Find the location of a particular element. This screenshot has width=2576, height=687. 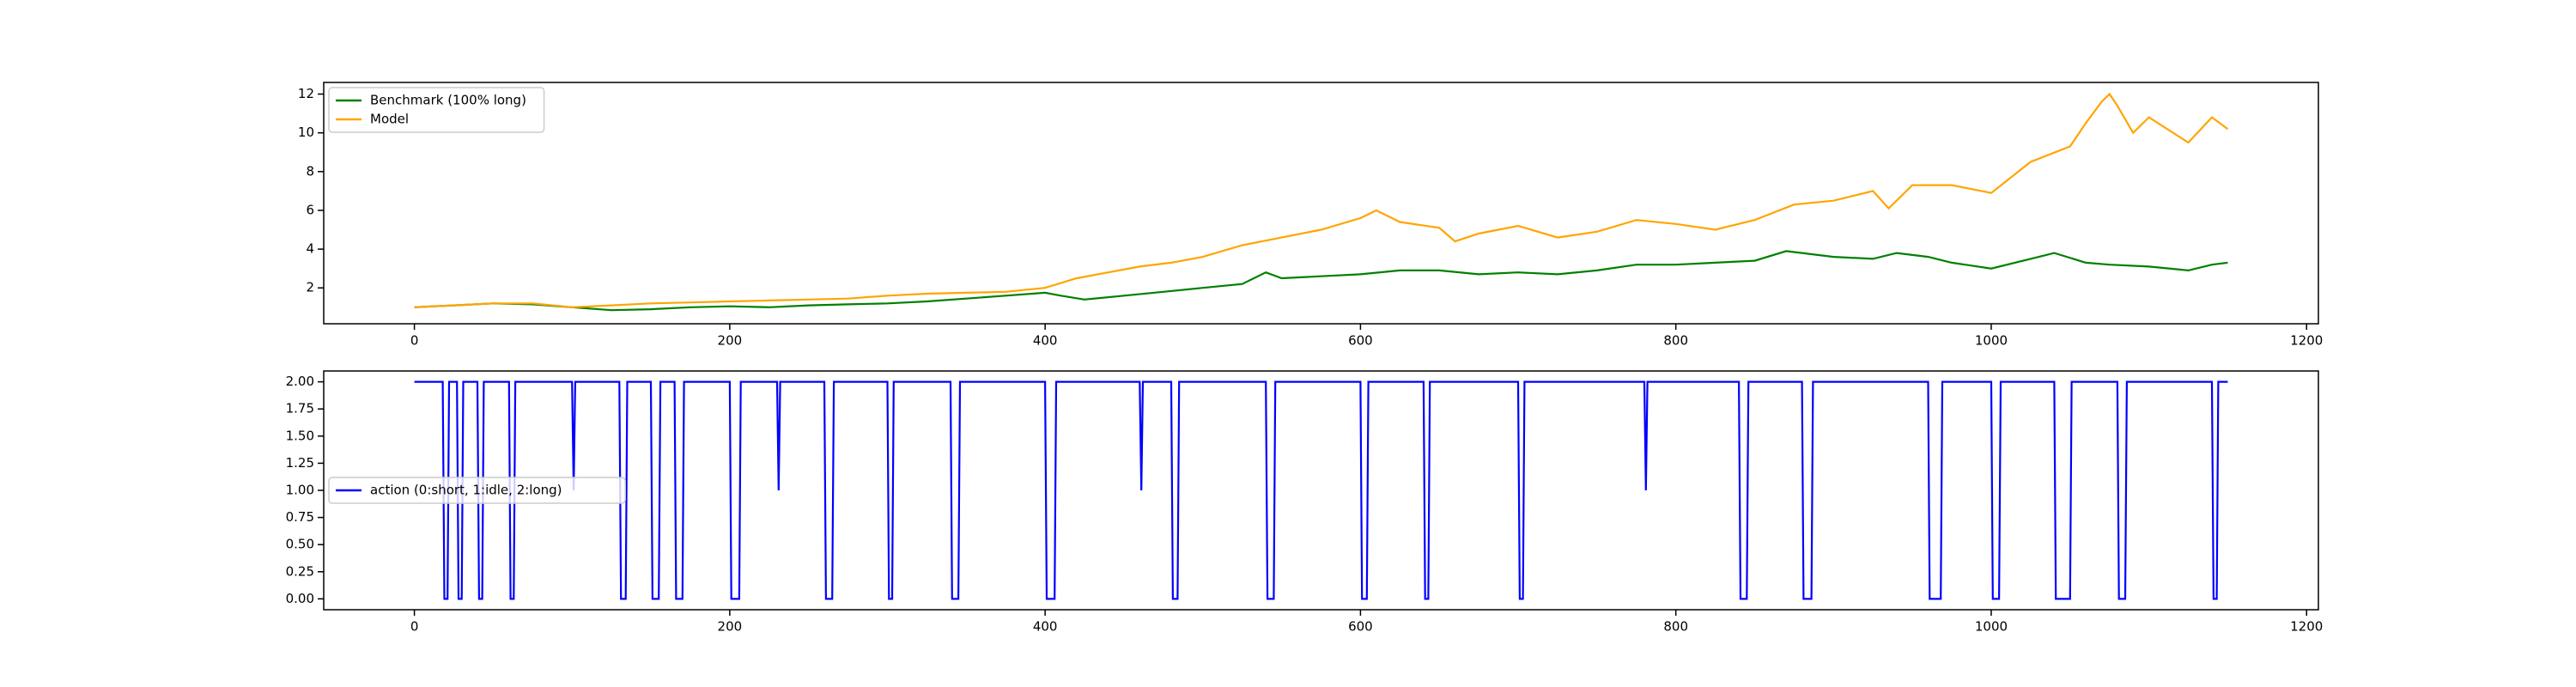

y-tick-label: 1.75 is located at coordinates (300, 408).